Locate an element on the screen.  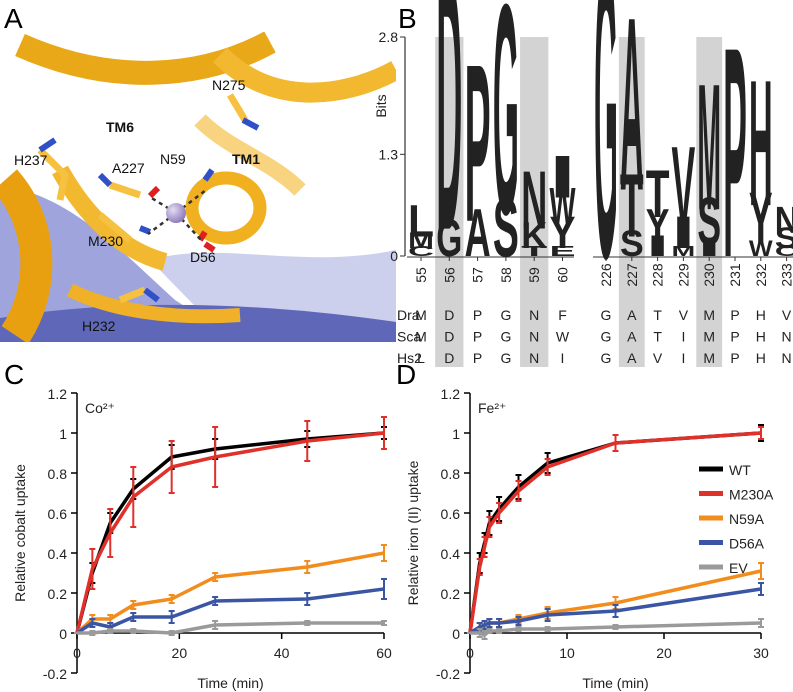
position-label: 59 is located at coordinates (534, 275).